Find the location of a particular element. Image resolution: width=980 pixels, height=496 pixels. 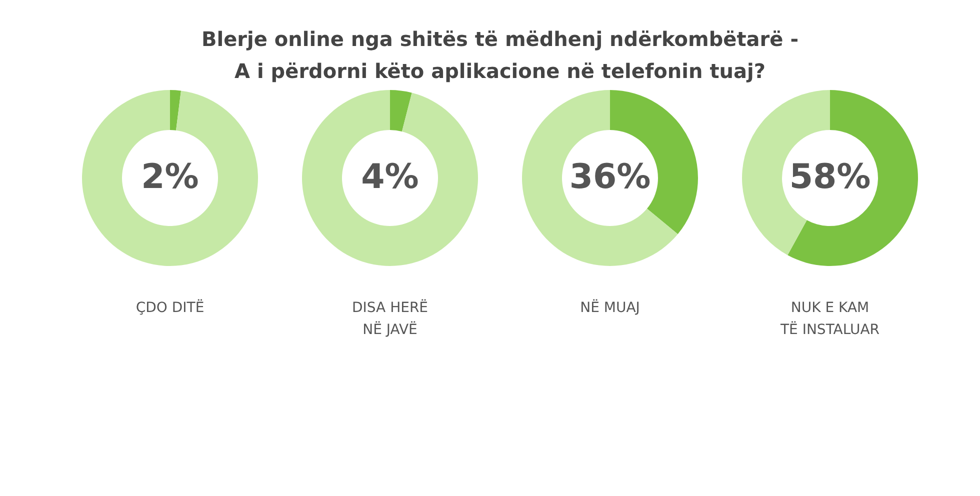

text: ÇDO DITË is located at coordinates (170, 307).